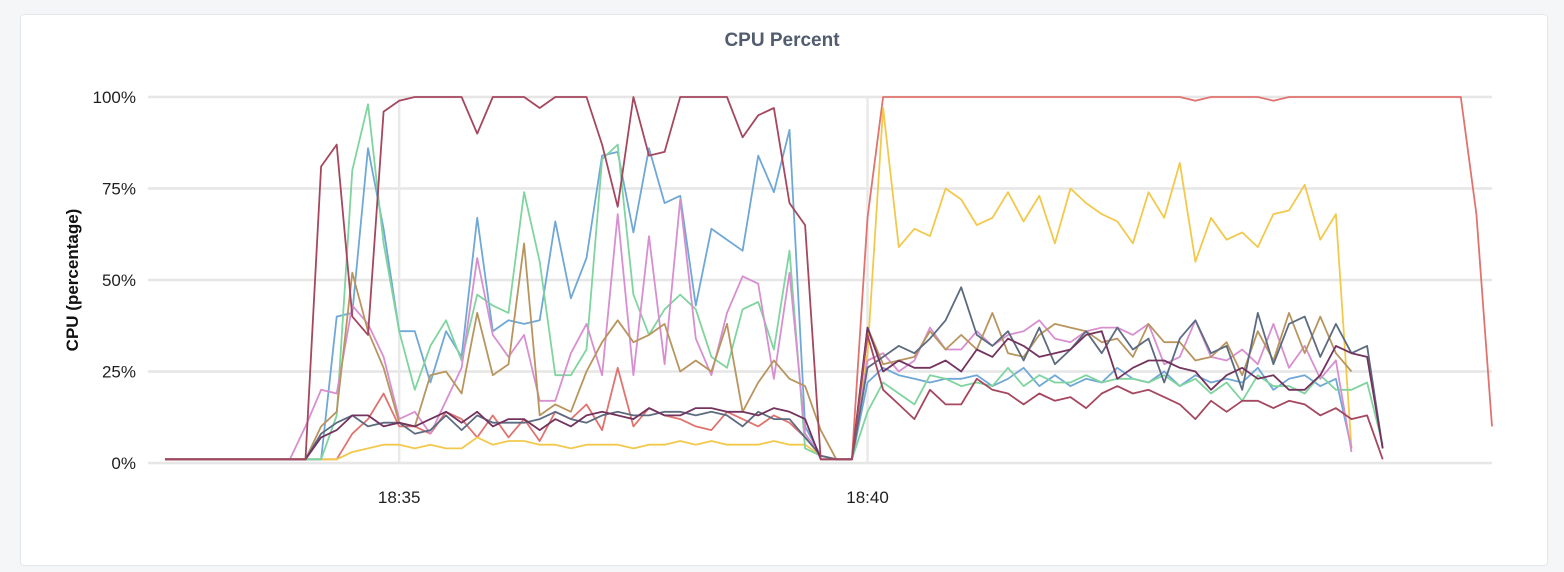 The width and height of the screenshot is (1564, 572). What do you see at coordinates (867, 497) in the screenshot?
I see `x-tick-label: 18:40` at bounding box center [867, 497].